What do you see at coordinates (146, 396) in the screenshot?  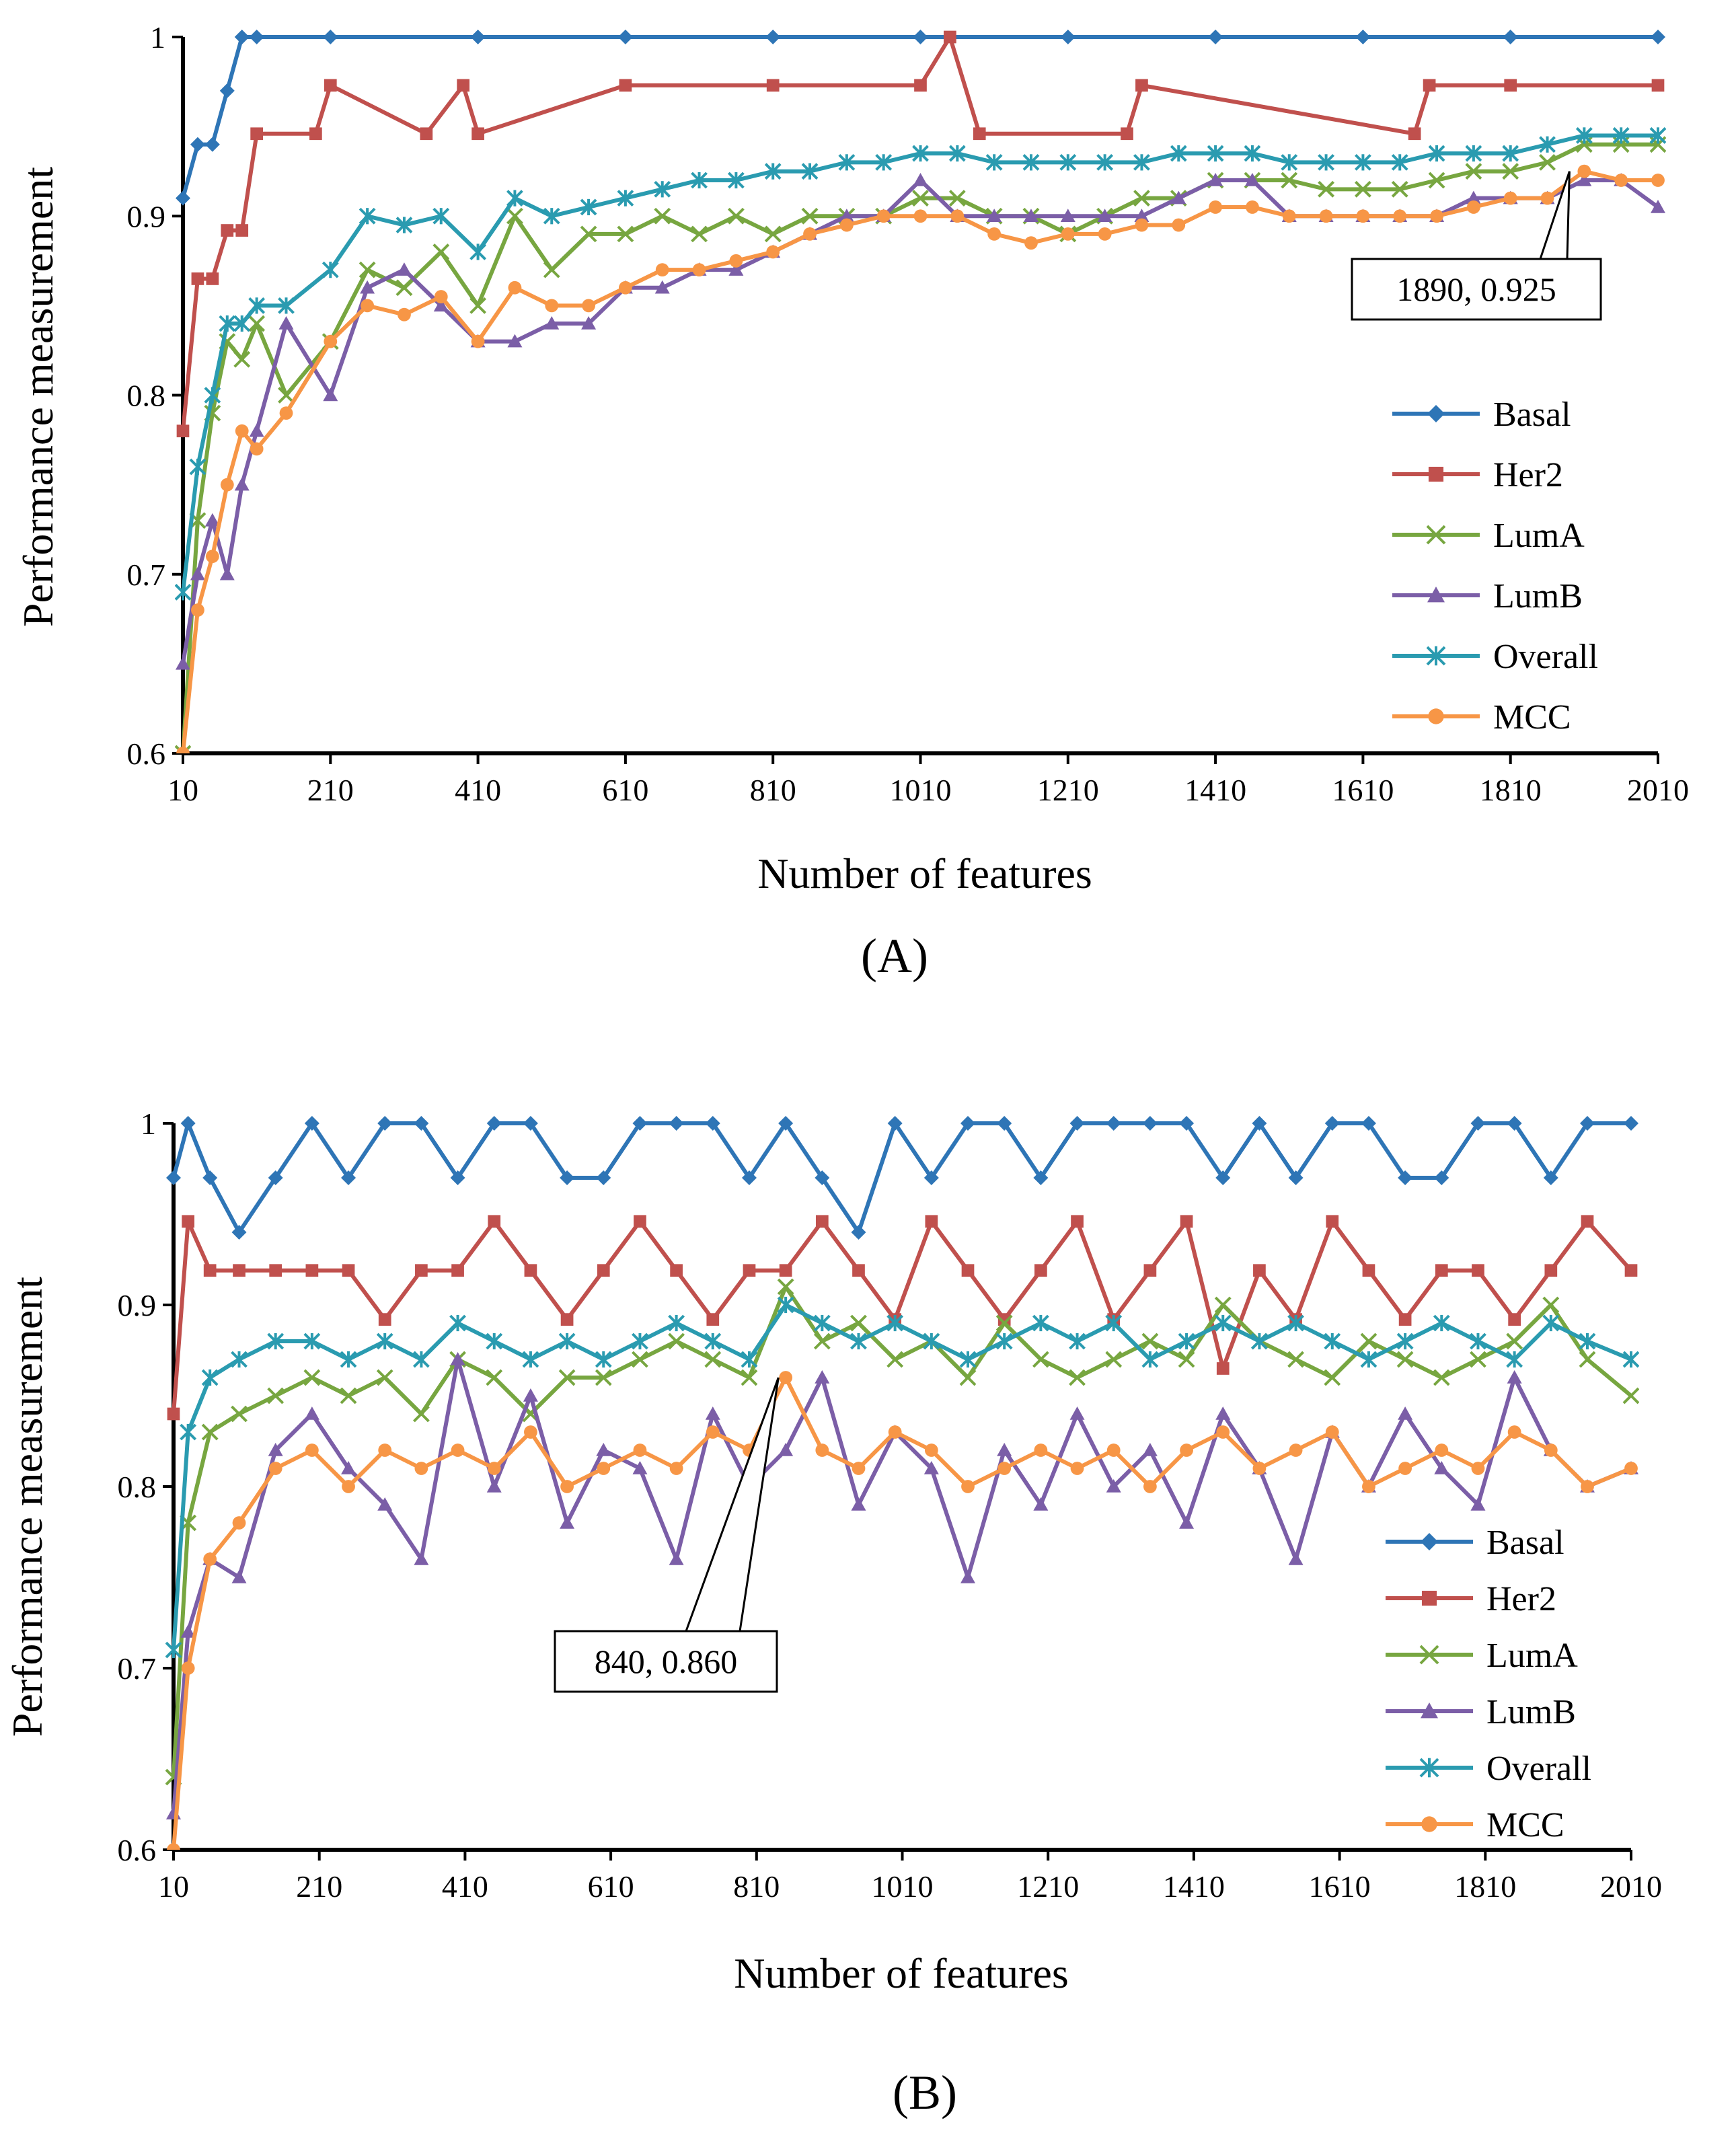 I see `y-tick-label: 0.8` at bounding box center [146, 396].